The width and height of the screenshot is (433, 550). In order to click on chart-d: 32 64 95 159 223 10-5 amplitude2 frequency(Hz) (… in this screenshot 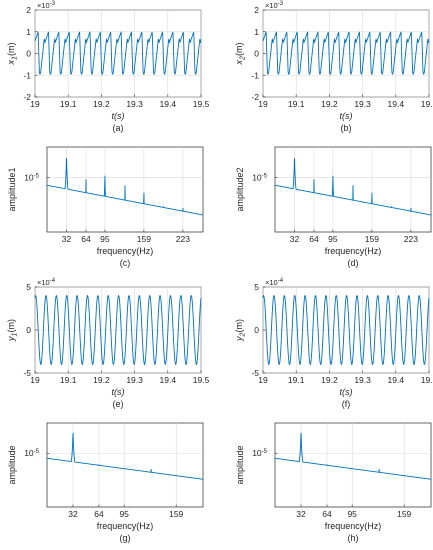, I will do `click(333, 207)`.